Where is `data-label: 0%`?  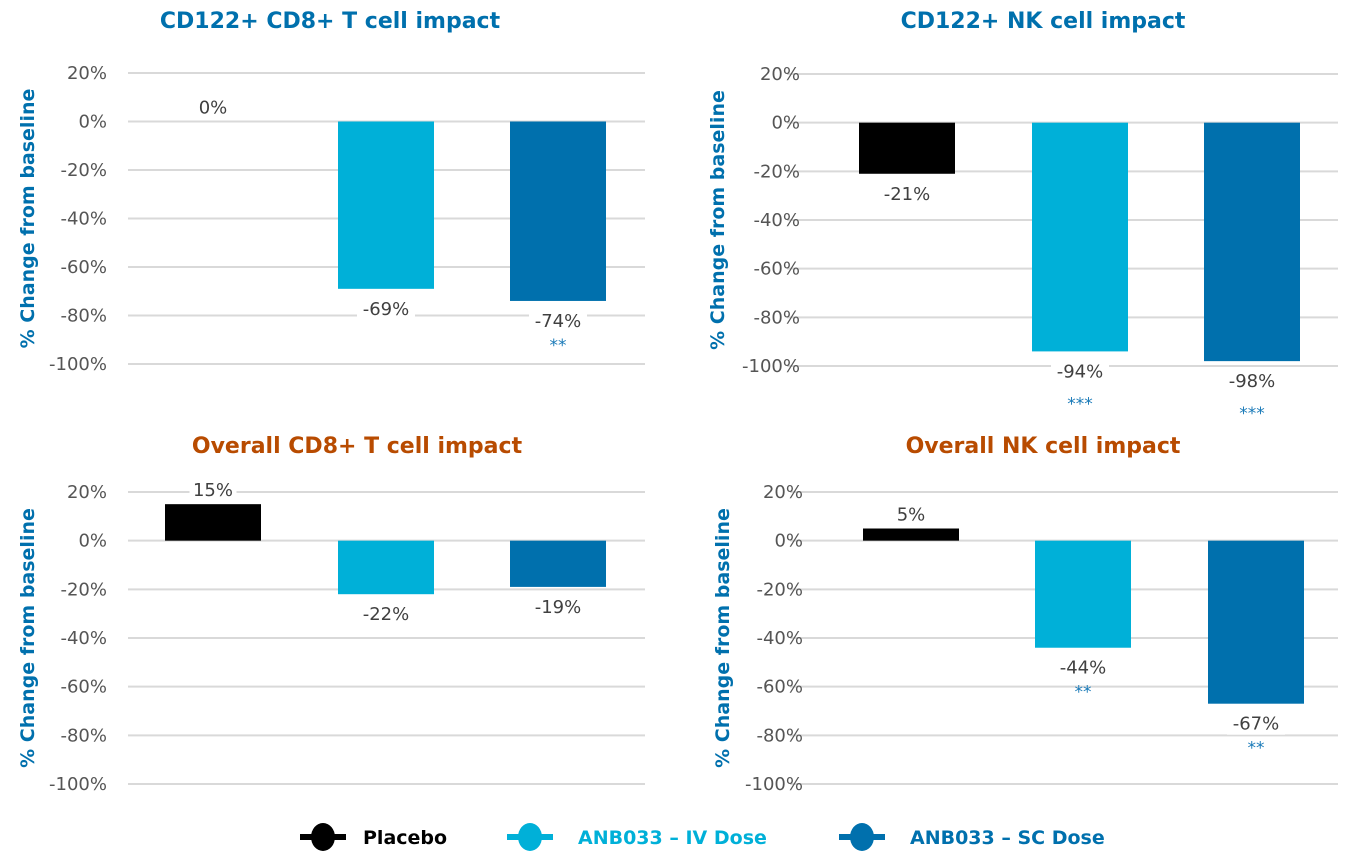
data-label: 0% is located at coordinates (213, 108).